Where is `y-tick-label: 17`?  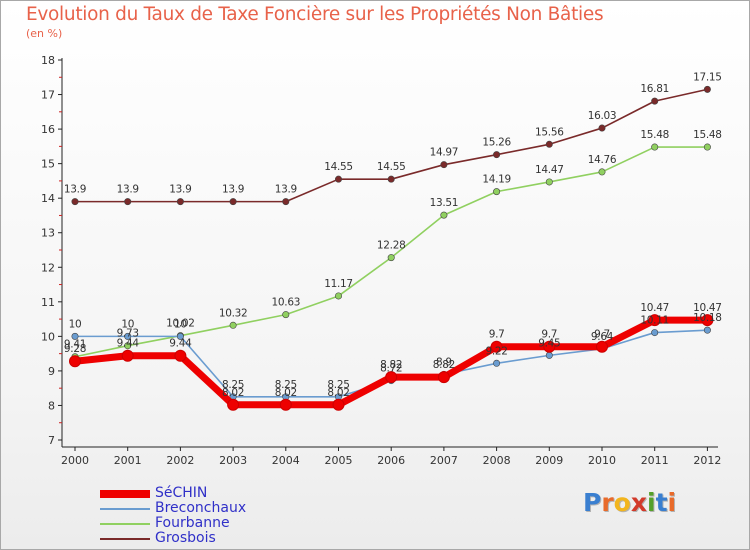
y-tick-label: 17 is located at coordinates (48, 95).